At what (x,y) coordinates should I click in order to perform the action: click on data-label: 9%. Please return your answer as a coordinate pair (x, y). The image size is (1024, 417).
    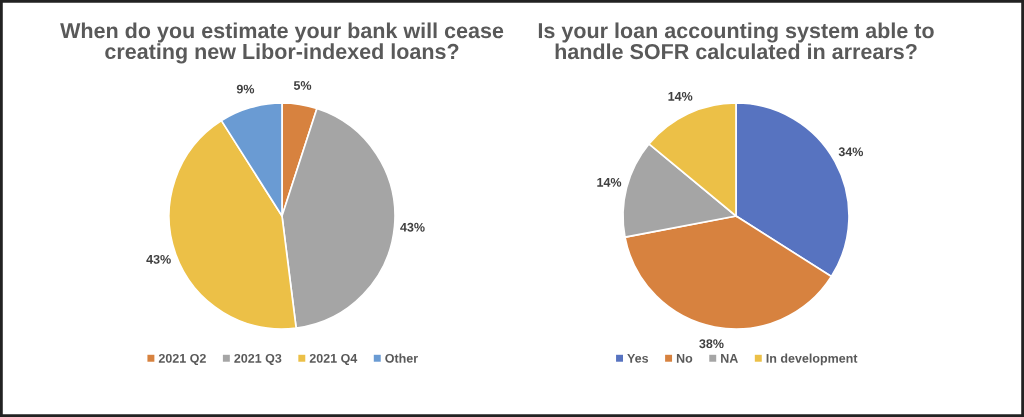
    Looking at the image, I should click on (245, 89).